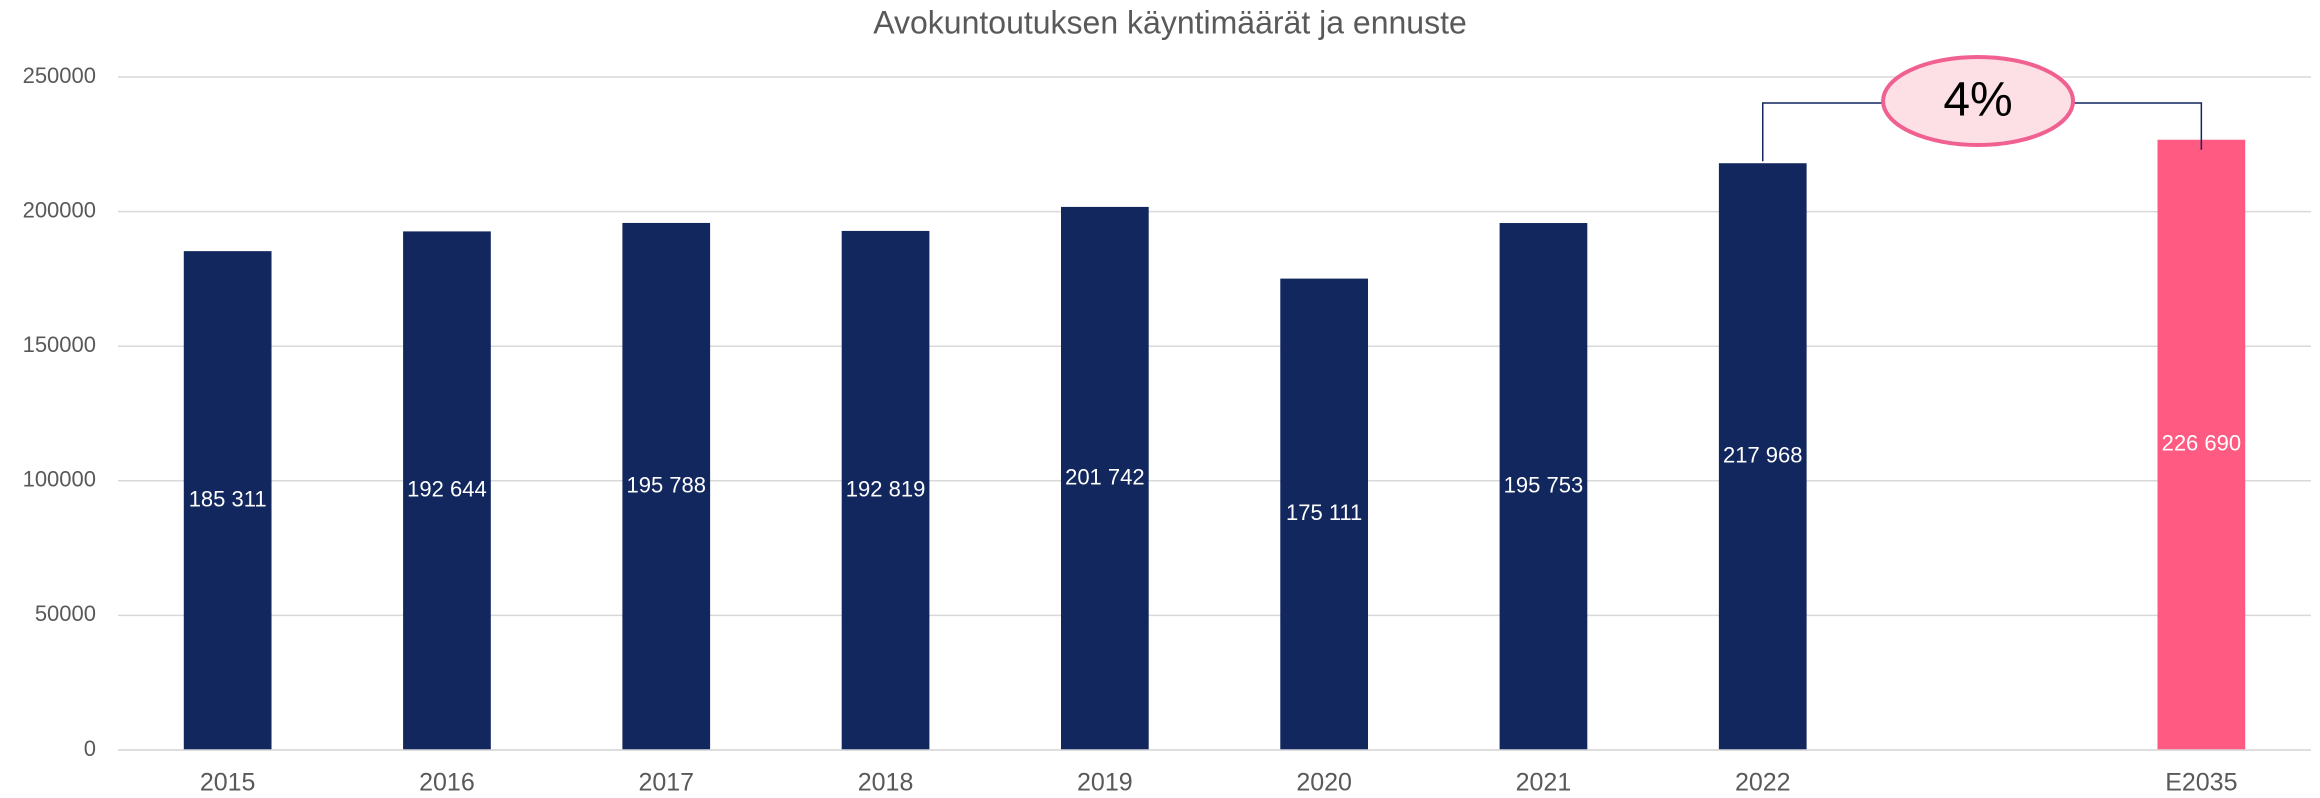  I want to click on data-label: 195 753, so click(1544, 484).